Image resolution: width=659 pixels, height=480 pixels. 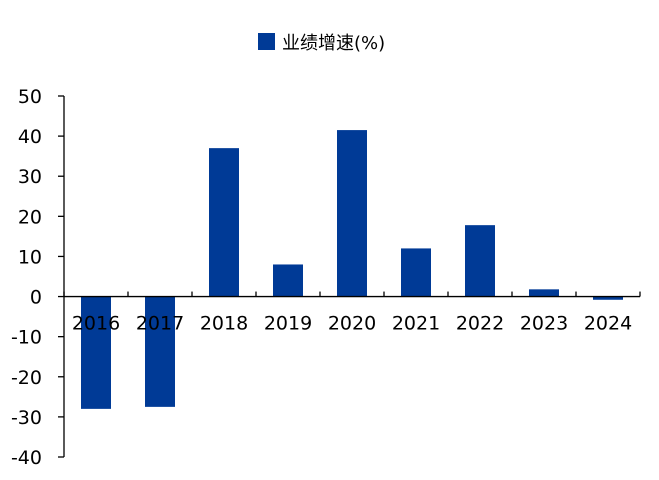 I want to click on x-axis: 2016 2017 2018 2019 2020 2021 2022 2023 2024, so click(x=352, y=313).